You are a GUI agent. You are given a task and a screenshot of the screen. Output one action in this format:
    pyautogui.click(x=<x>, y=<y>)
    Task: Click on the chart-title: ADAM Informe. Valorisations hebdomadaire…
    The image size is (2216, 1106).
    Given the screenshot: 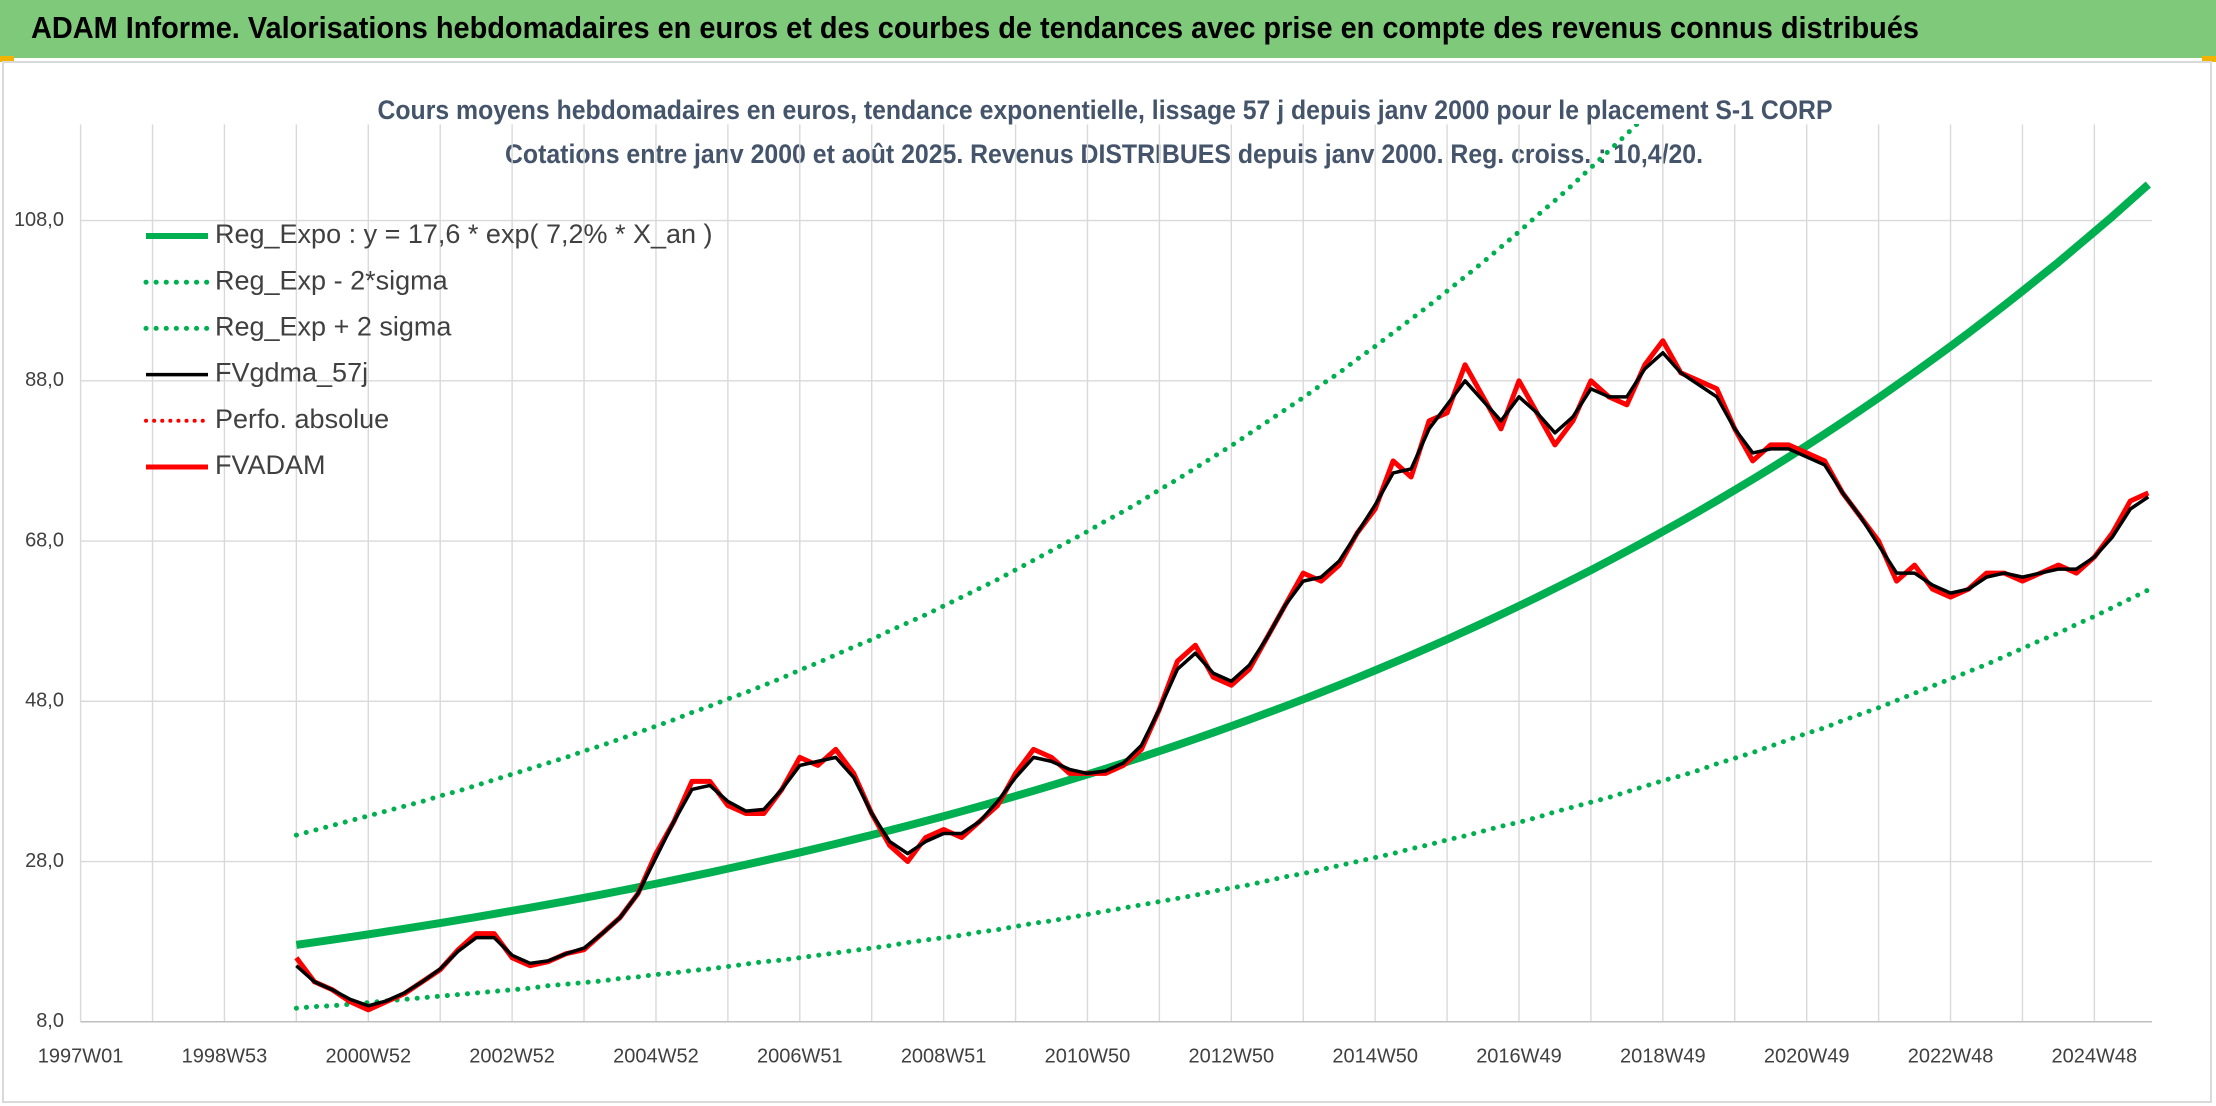 What is the action you would take?
    pyautogui.click(x=975, y=27)
    